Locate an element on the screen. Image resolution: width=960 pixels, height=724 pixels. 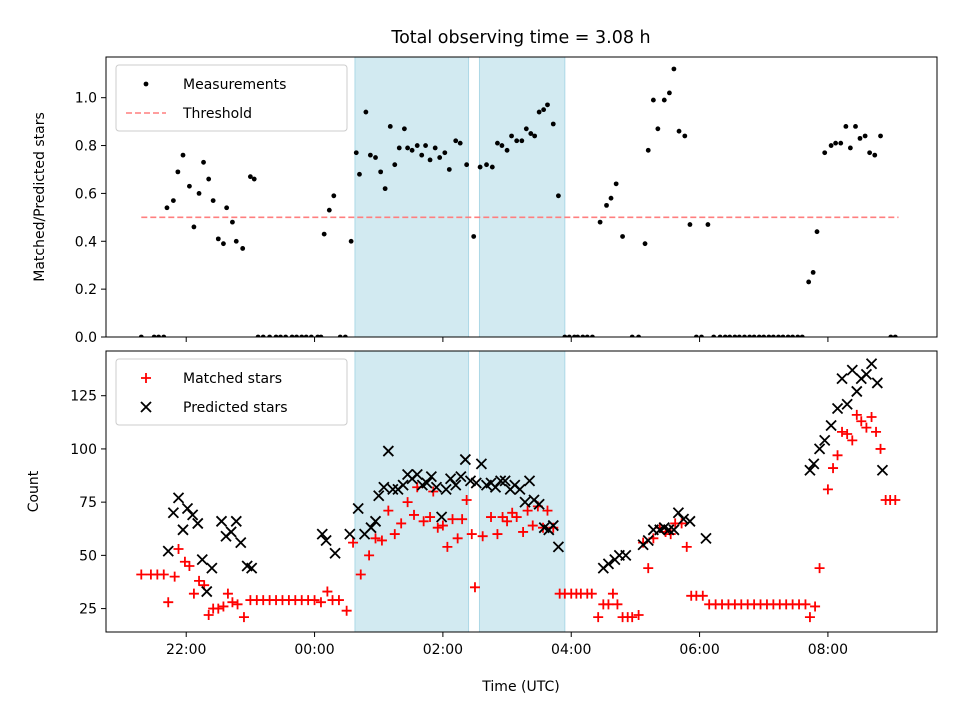
y-tick-label: 125 is located at coordinates (83, 397).